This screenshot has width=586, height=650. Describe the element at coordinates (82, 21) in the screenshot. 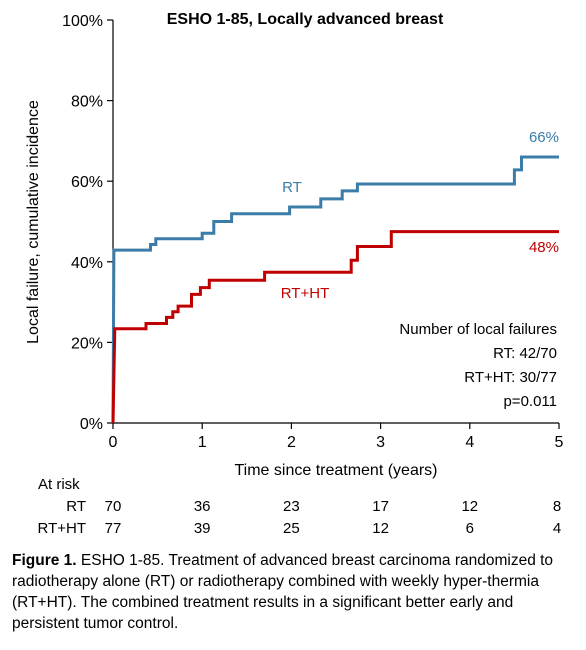

I see `y-tick-label: 100%` at that location.